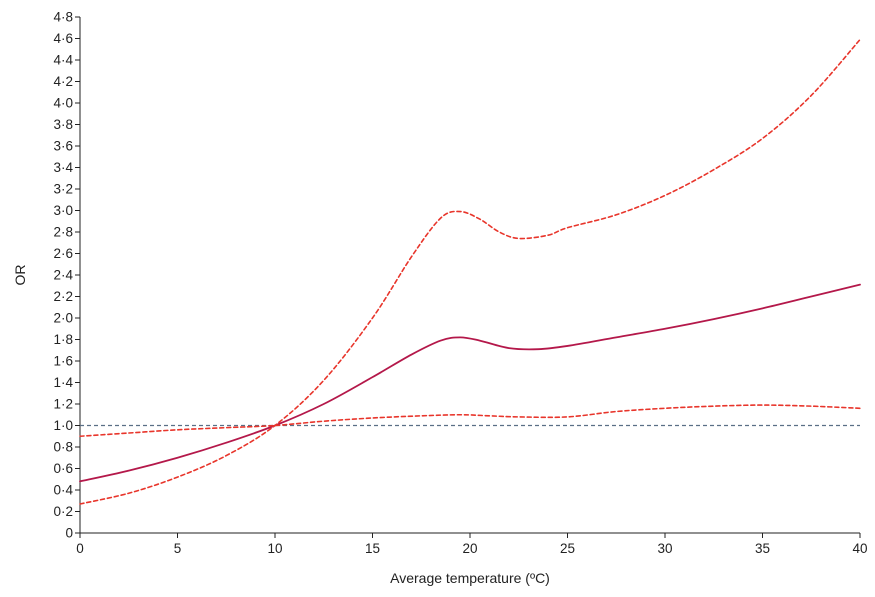 The width and height of the screenshot is (875, 597). Describe the element at coordinates (80, 548) in the screenshot. I see `x-tick-label: 0` at that location.